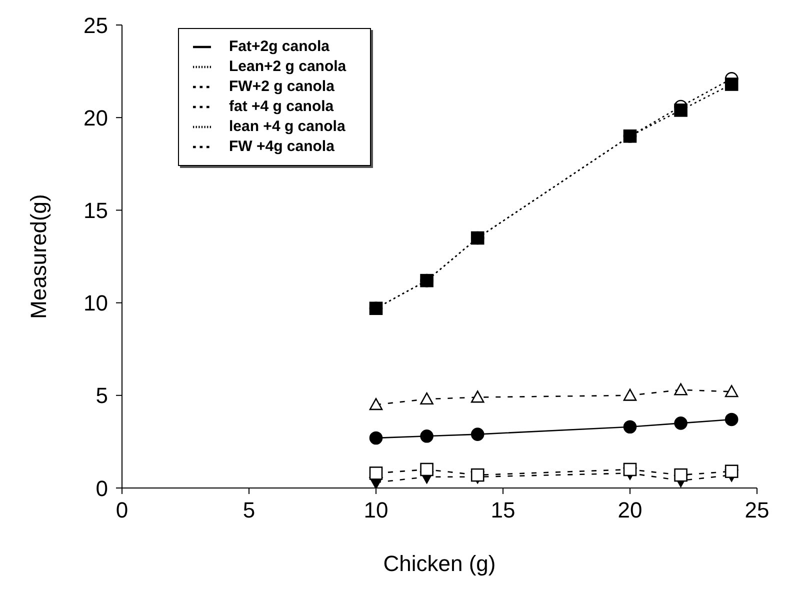 The width and height of the screenshot is (801, 601). Describe the element at coordinates (102, 395) in the screenshot. I see `y-tick-label: 5` at that location.